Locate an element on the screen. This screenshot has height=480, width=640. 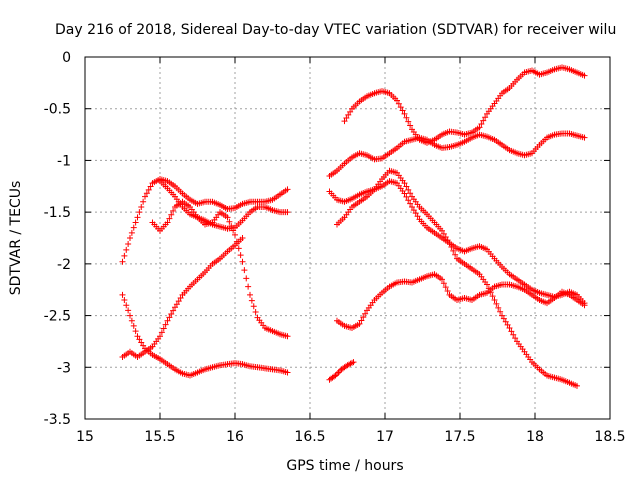
series-track-g is located at coordinates (464, 105).